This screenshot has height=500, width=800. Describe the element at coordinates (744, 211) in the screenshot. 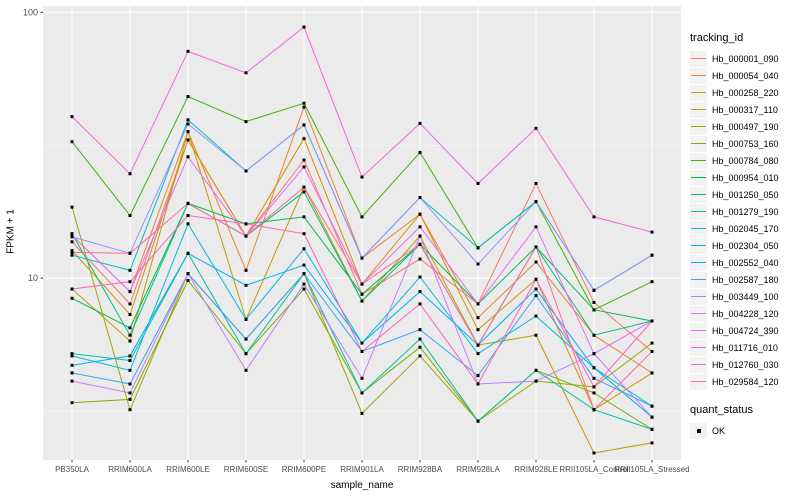

I see `legend-item: Hb_001279_190` at that location.